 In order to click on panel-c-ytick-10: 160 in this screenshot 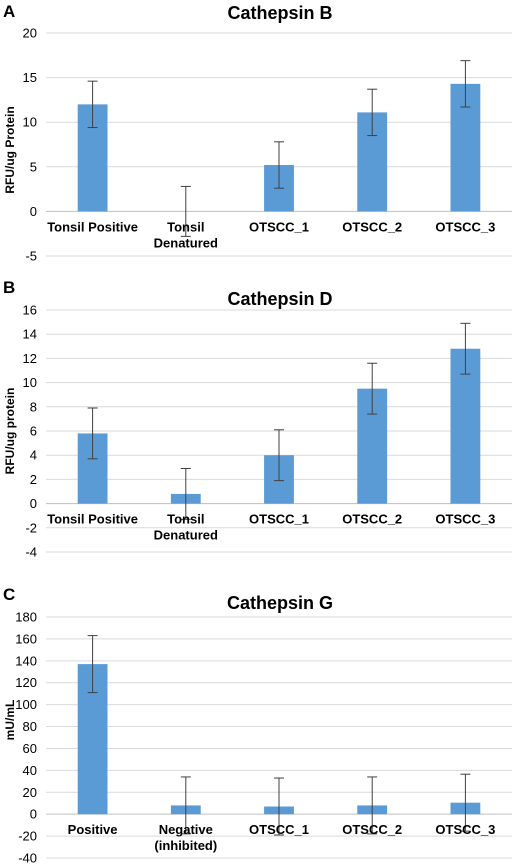, I will do `click(26, 638)`.